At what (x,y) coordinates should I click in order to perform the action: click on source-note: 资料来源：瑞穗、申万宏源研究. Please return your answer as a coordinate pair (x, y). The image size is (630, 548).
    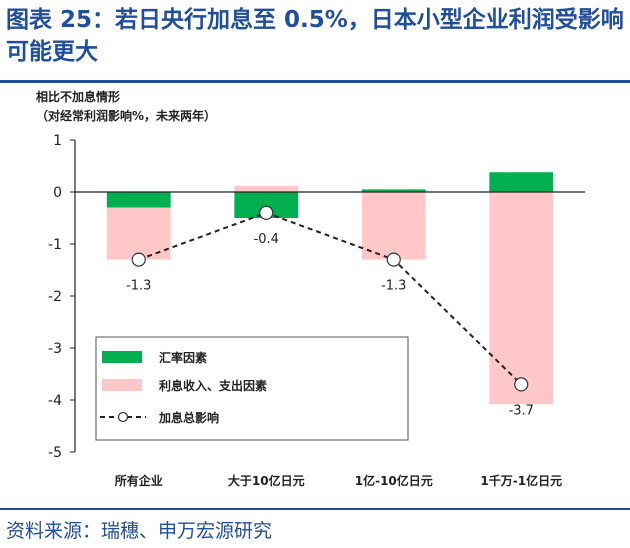
    Looking at the image, I should click on (139, 531).